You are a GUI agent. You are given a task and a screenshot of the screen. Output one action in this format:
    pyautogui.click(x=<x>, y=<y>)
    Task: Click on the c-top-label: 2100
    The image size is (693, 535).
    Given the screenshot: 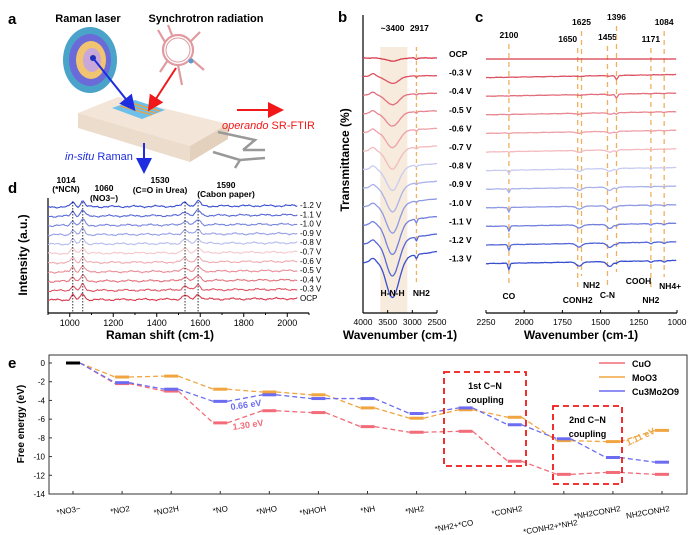 What is the action you would take?
    pyautogui.click(x=508, y=35)
    